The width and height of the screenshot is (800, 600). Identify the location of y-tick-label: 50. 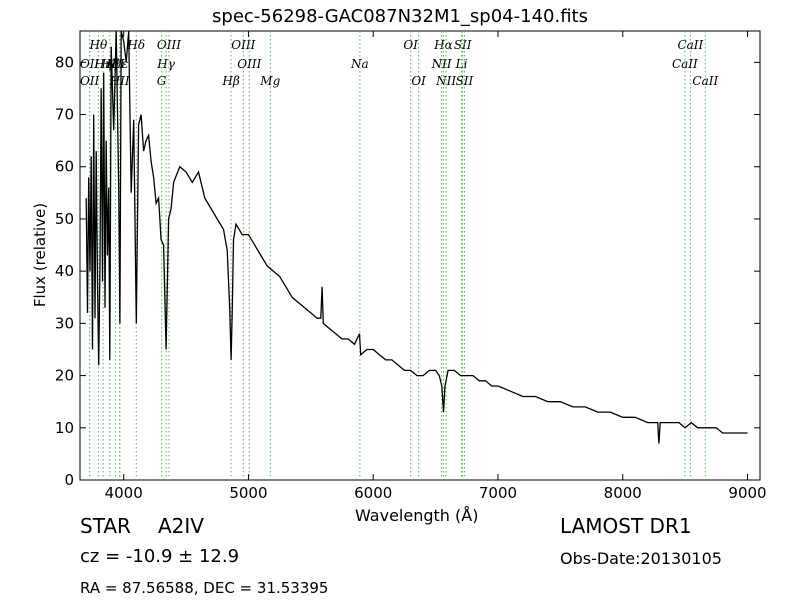
(64, 219).